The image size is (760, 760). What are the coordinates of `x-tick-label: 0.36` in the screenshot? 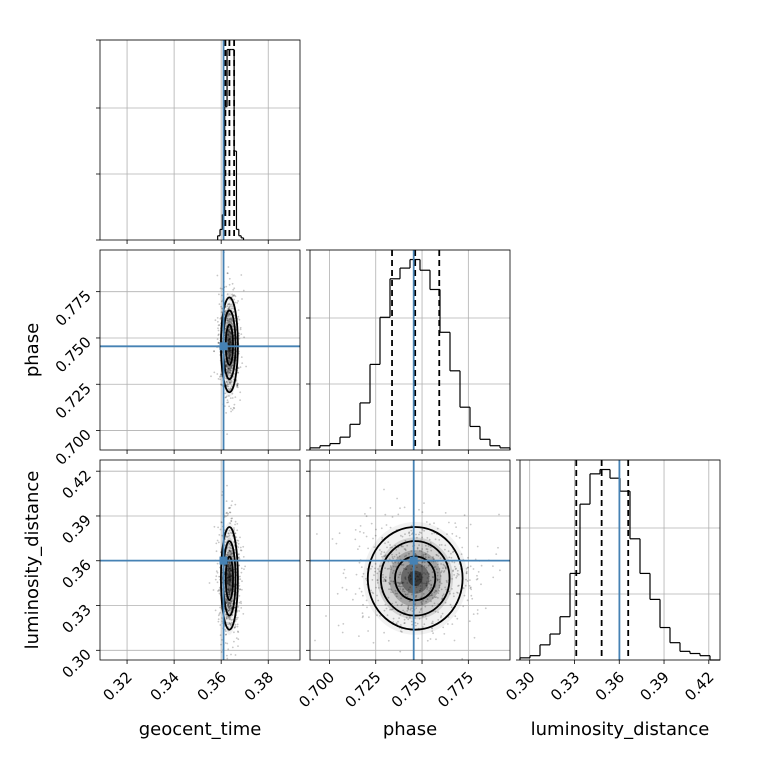 It's located at (212, 686).